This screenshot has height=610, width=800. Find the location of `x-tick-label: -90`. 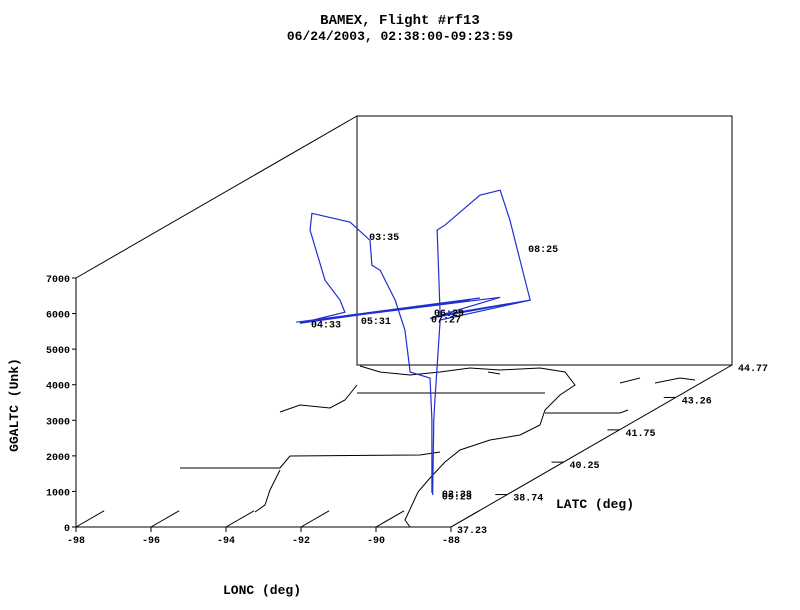

x-tick-label: -90 is located at coordinates (376, 541).